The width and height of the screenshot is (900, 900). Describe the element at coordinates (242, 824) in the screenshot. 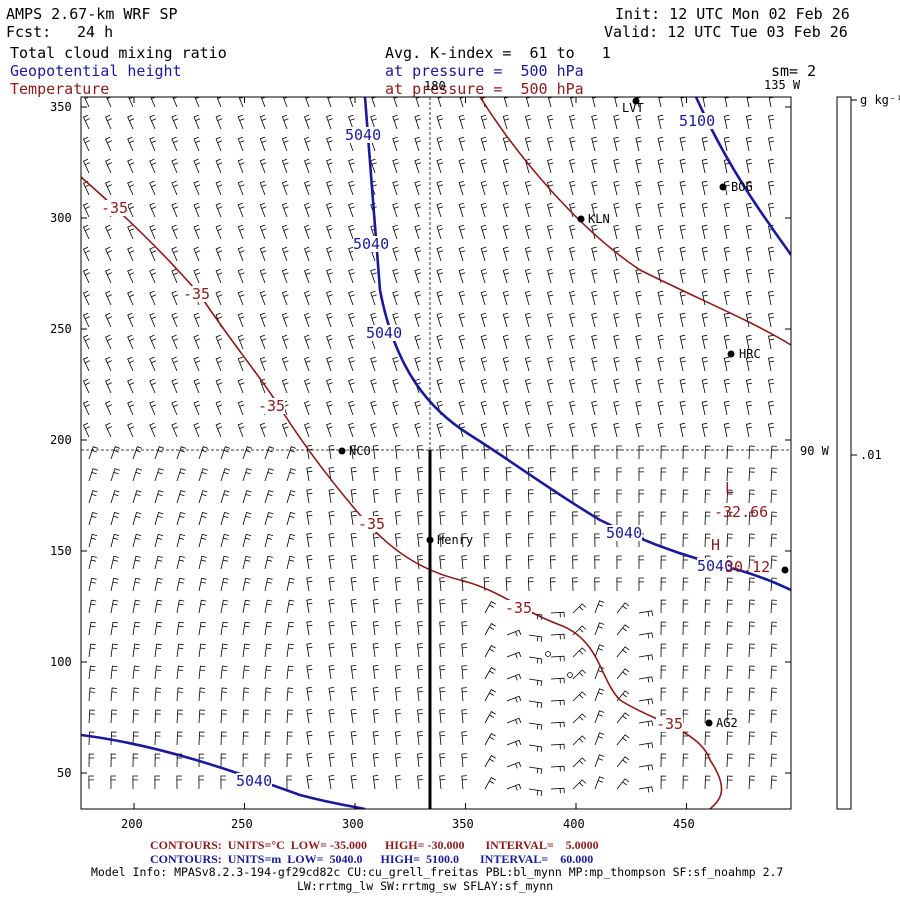

I see `x-tick-label: 250` at that location.